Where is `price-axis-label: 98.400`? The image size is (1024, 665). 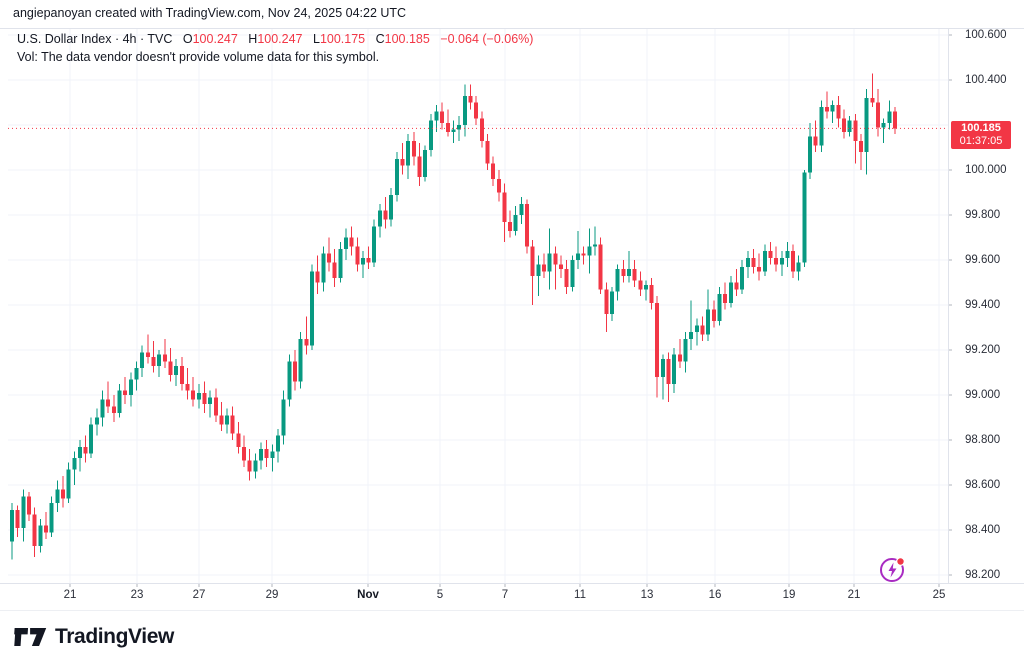 price-axis-label: 98.400 is located at coordinates (983, 530).